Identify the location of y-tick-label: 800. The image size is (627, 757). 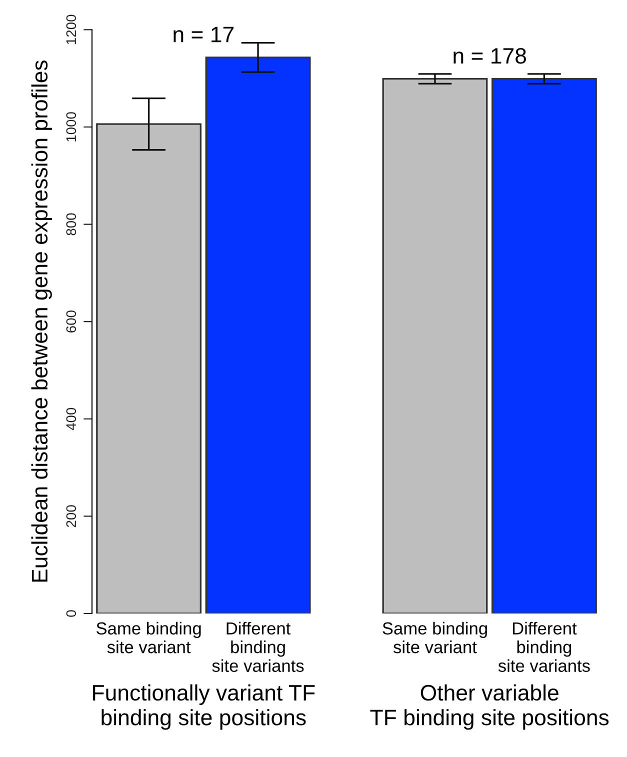
(71, 224).